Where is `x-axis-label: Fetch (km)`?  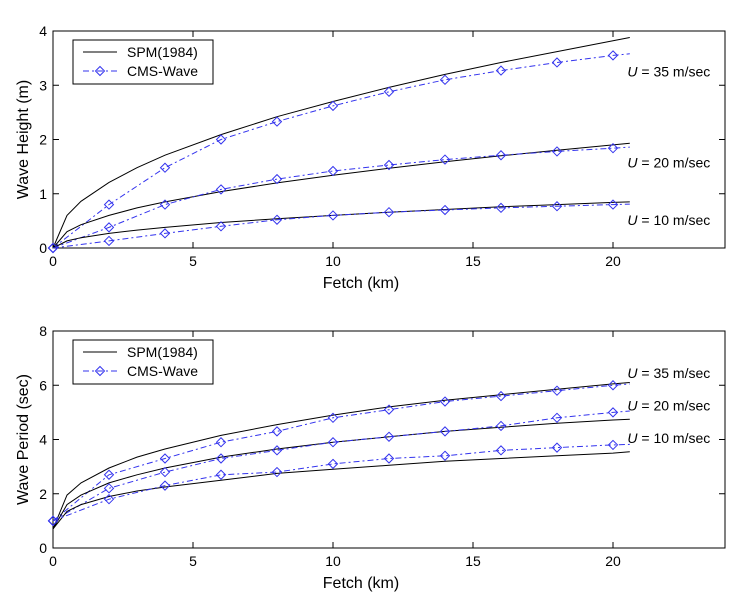 x-axis-label: Fetch (km) is located at coordinates (361, 583).